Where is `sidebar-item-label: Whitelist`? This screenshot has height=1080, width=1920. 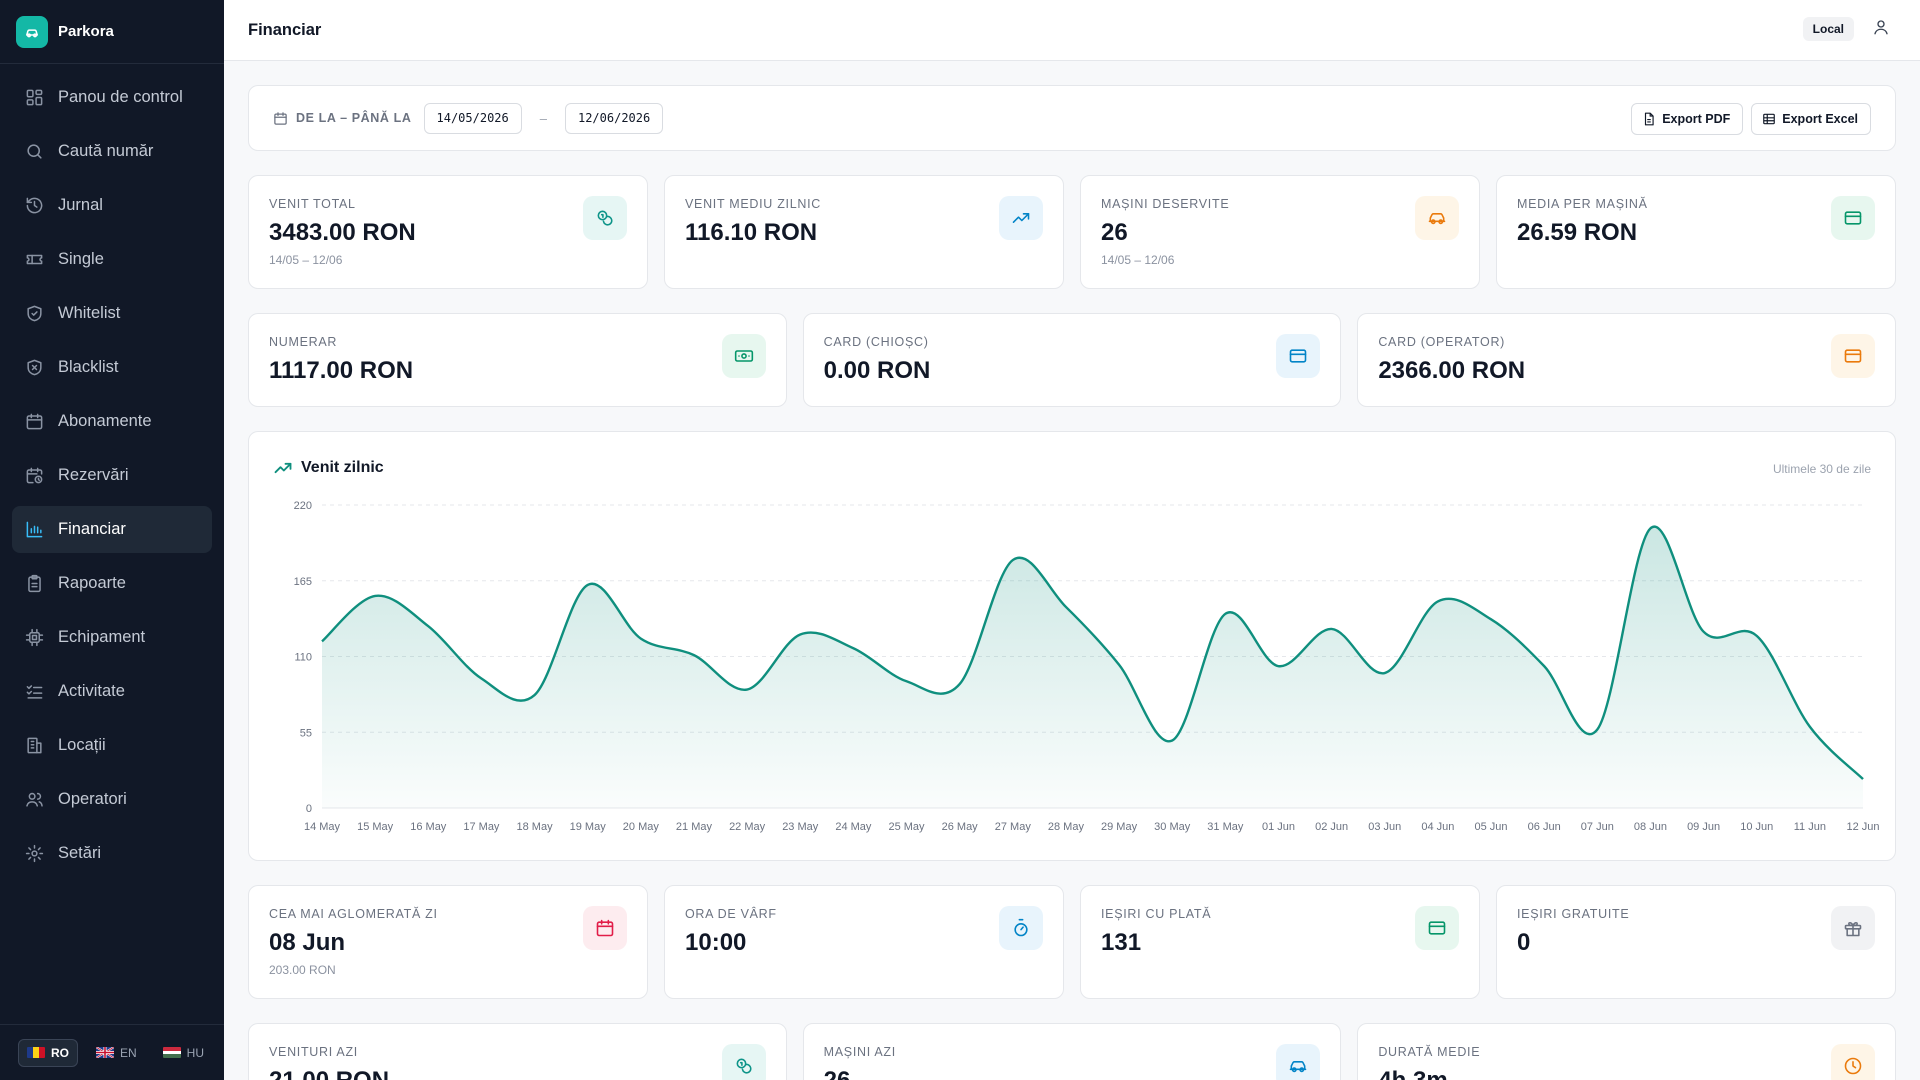
sidebar-item-label: Whitelist is located at coordinates (89, 313).